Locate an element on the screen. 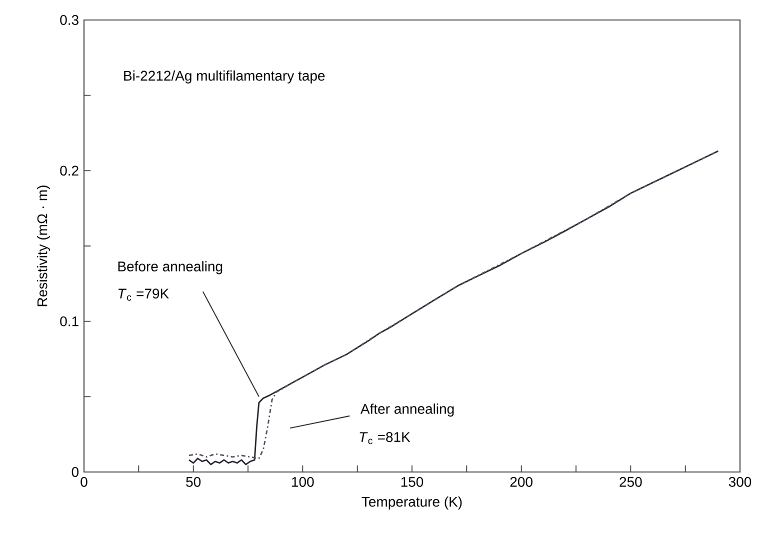 The height and width of the screenshot is (539, 759). y-tick-label: 0.2 is located at coordinates (69, 171).